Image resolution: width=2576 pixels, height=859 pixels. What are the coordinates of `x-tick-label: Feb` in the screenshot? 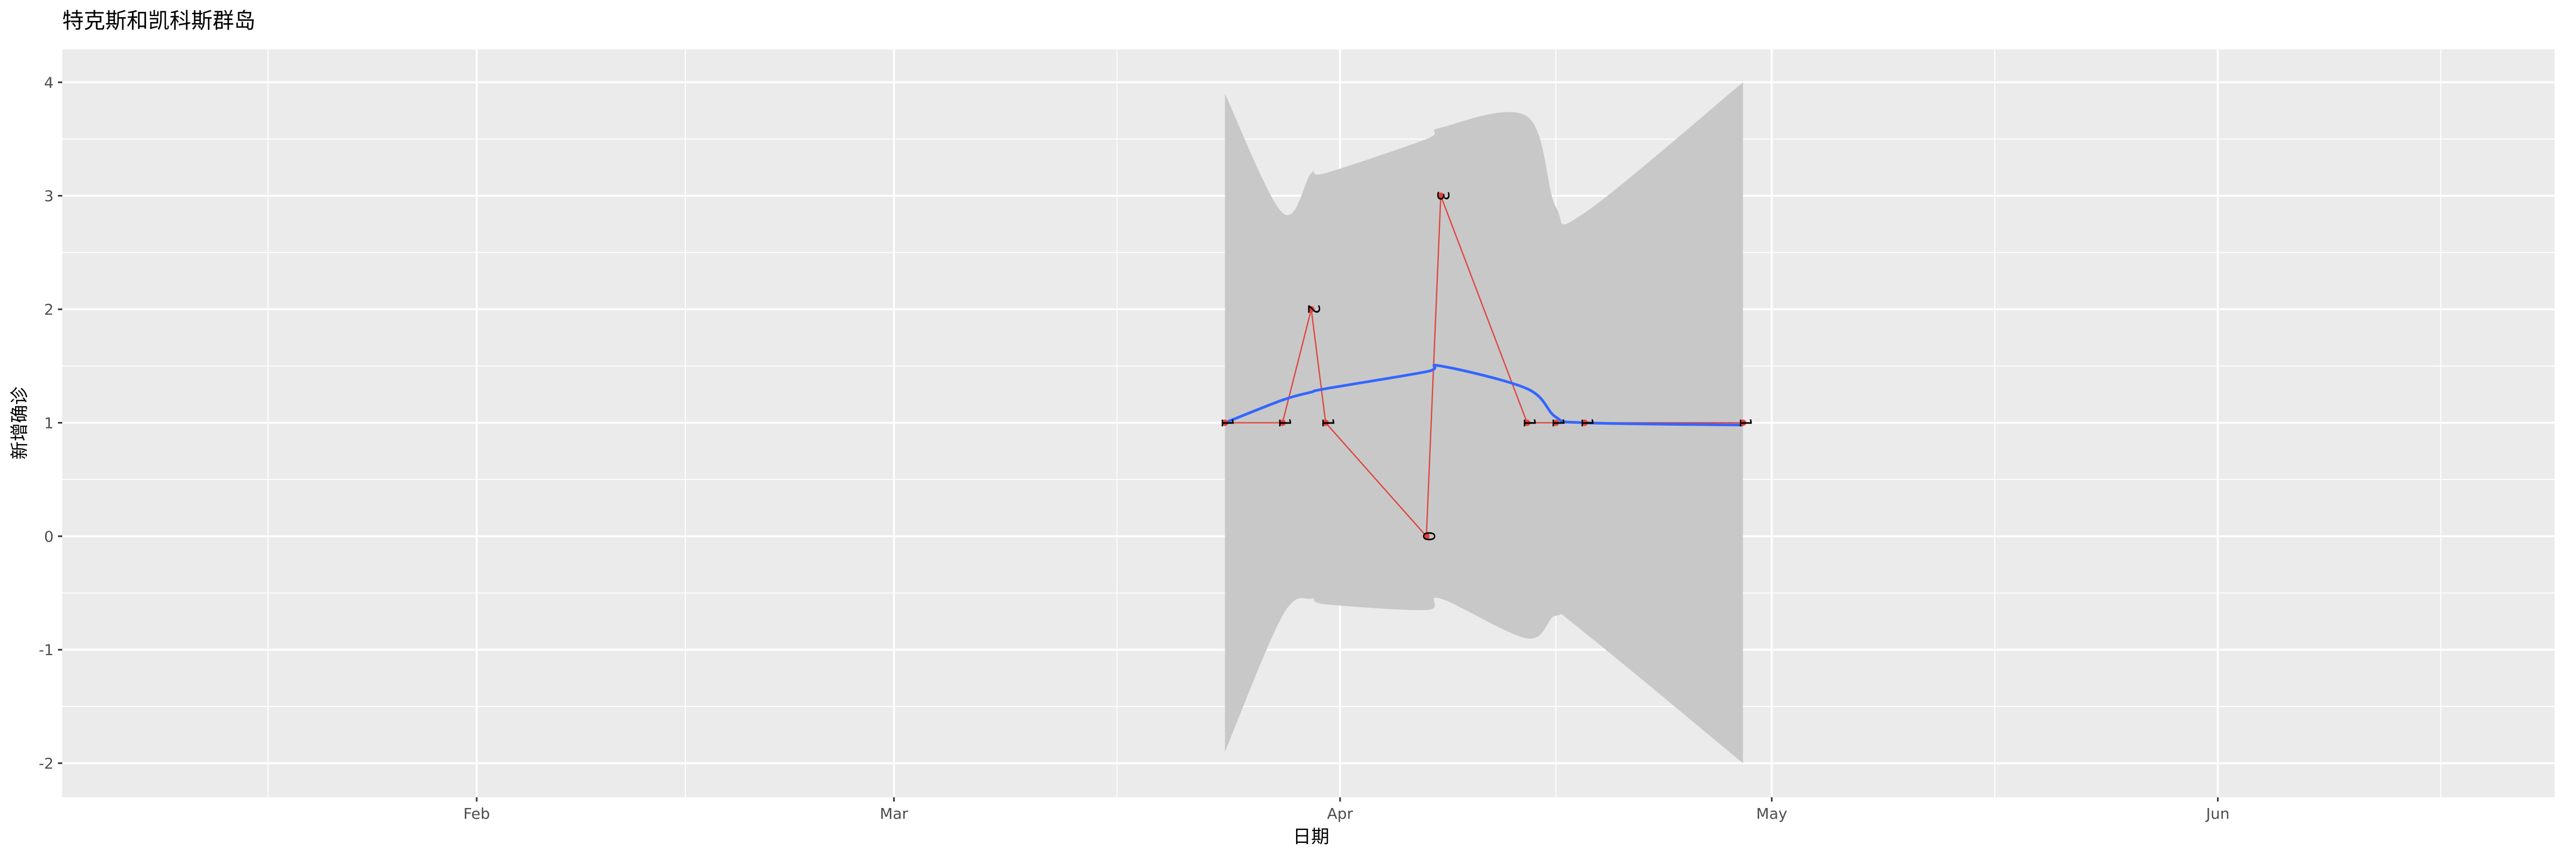 It's located at (476, 813).